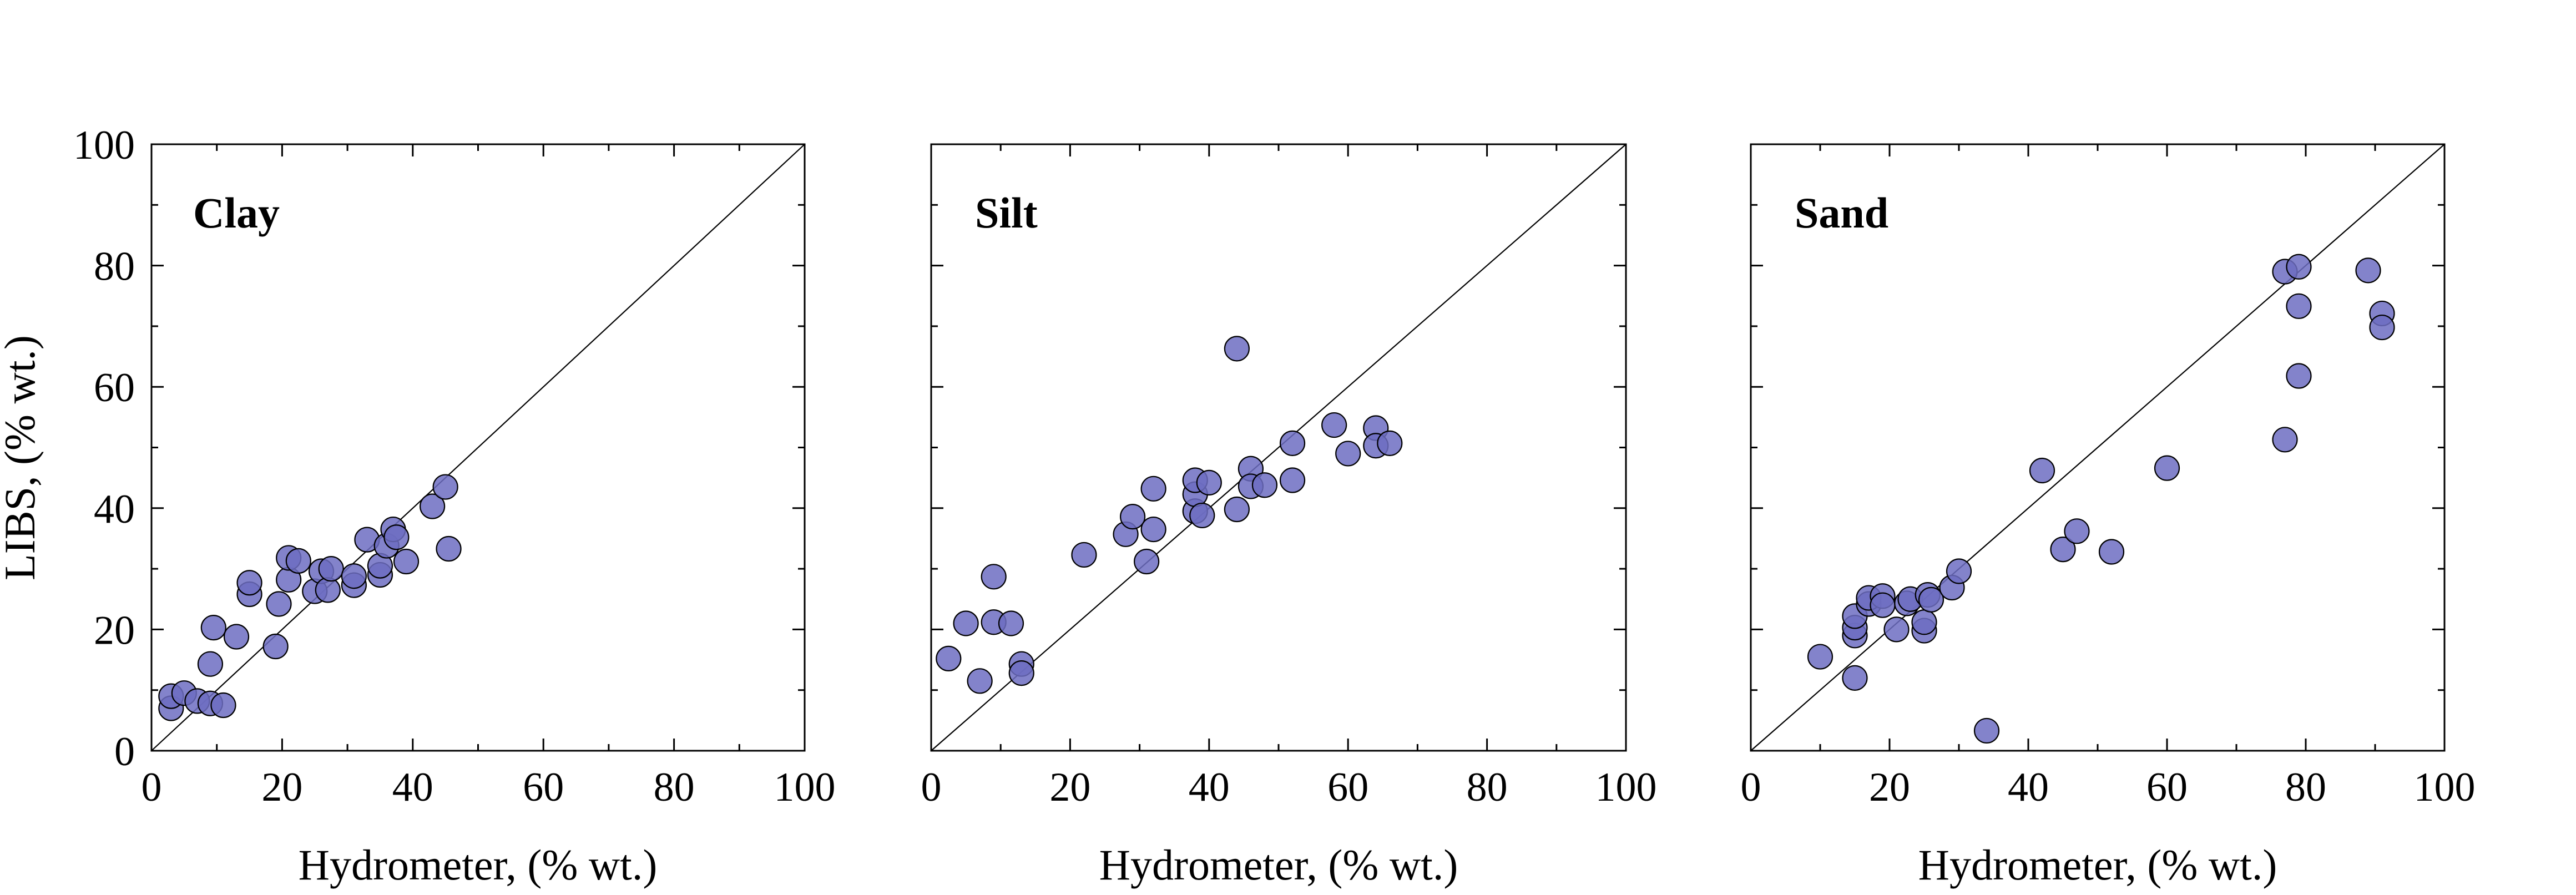 The width and height of the screenshot is (2576, 895). Describe the element at coordinates (236, 213) in the screenshot. I see `panel-title-clay: Clay` at that location.